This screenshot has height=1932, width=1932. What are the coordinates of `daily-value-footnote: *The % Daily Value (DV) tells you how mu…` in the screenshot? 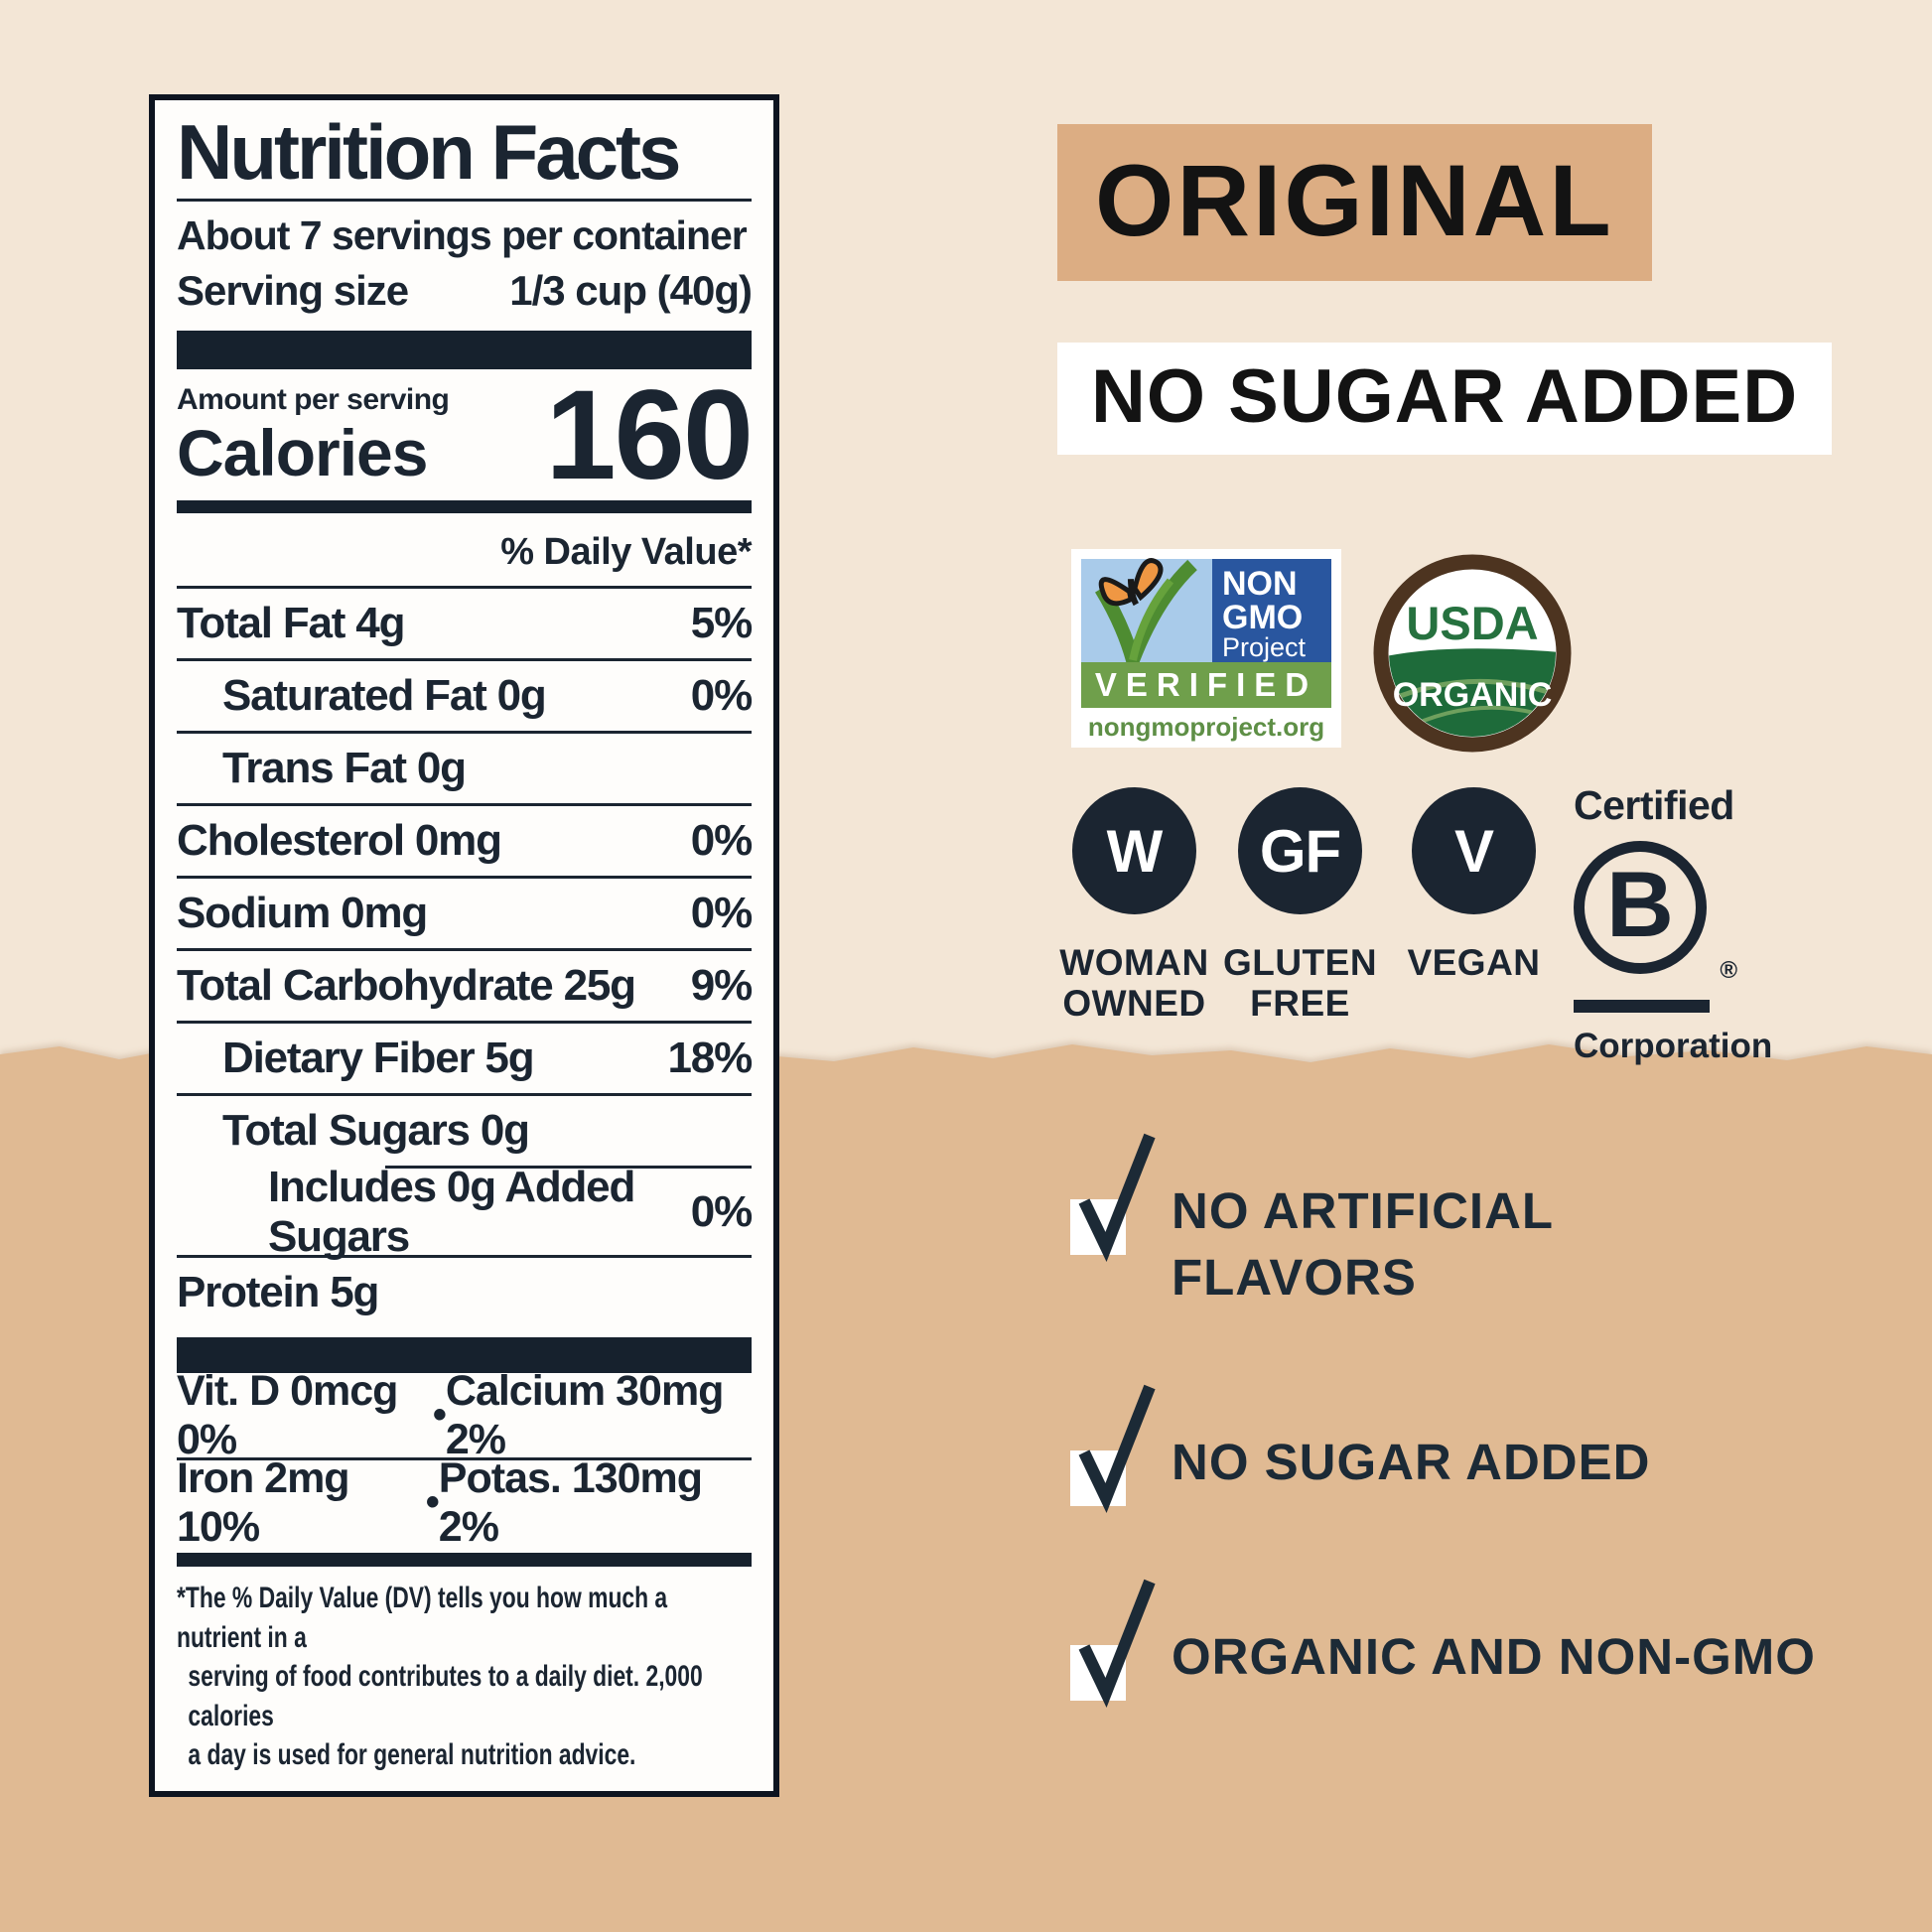 It's located at (440, 1677).